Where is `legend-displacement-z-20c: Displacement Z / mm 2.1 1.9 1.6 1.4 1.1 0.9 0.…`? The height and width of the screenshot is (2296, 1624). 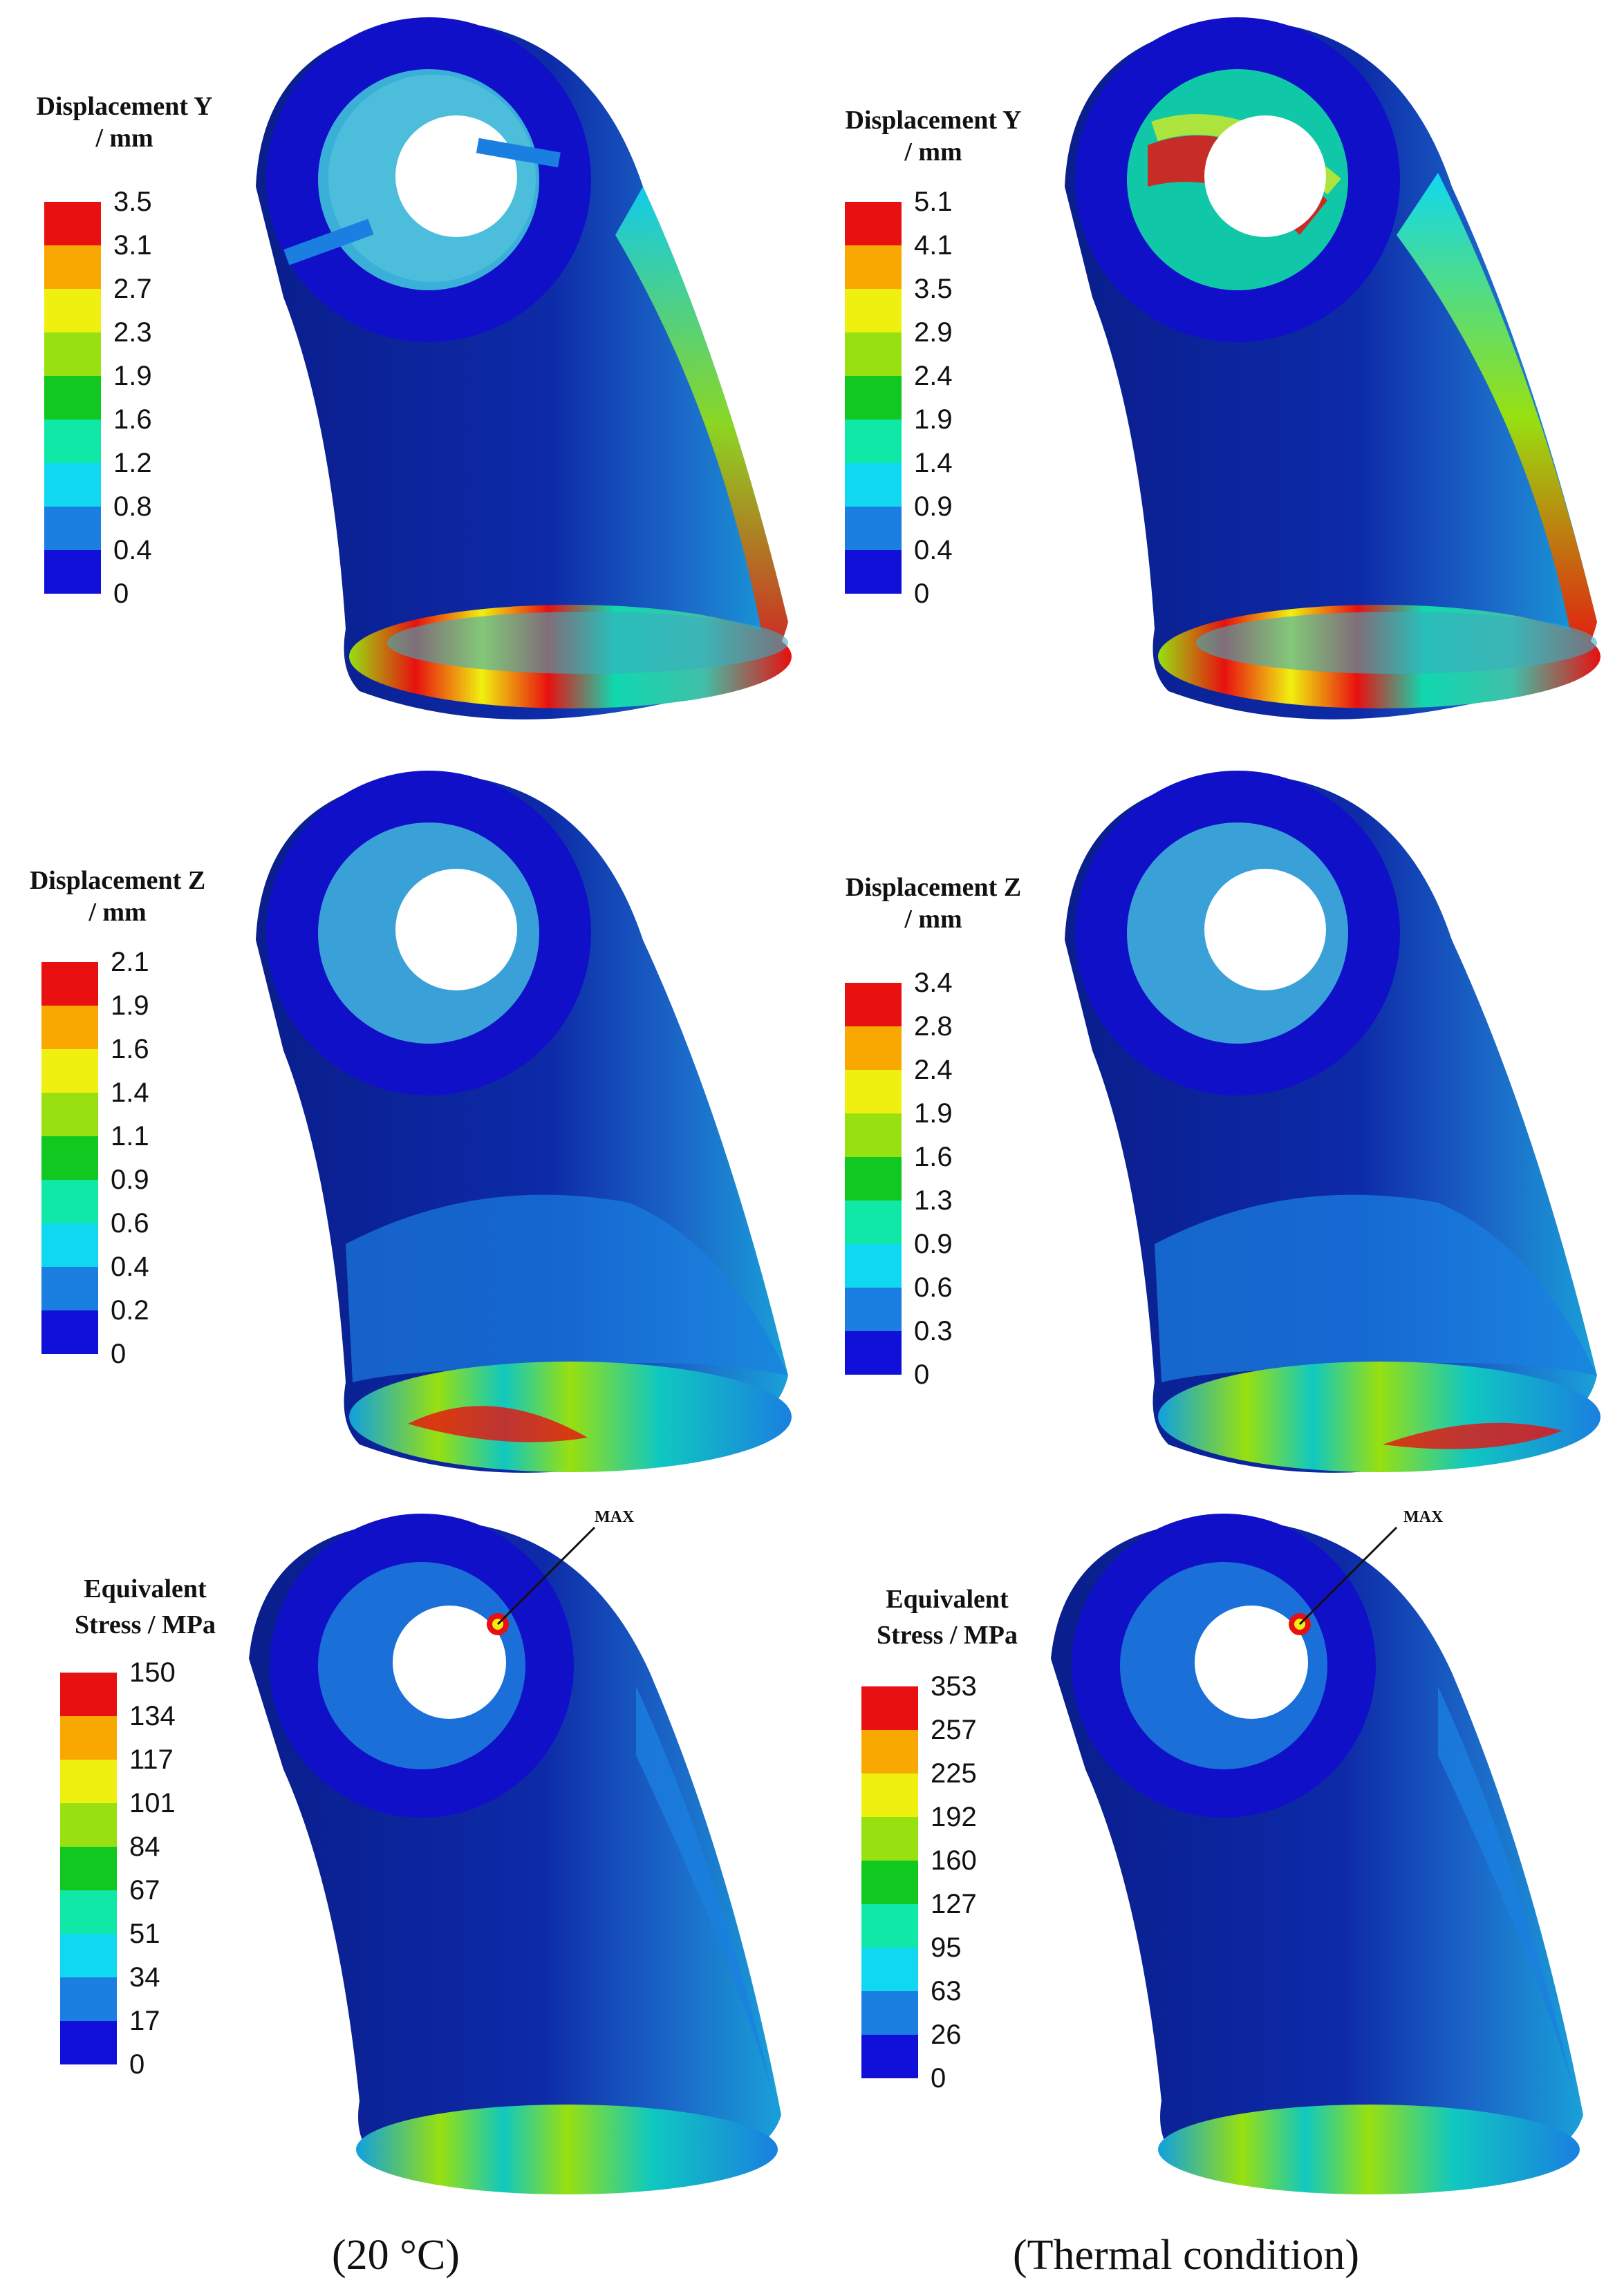
legend-displacement-z-20c: Displacement Z / mm 2.1 1.9 1.6 1.4 1.1 0.9 0.… is located at coordinates (117, 1126).